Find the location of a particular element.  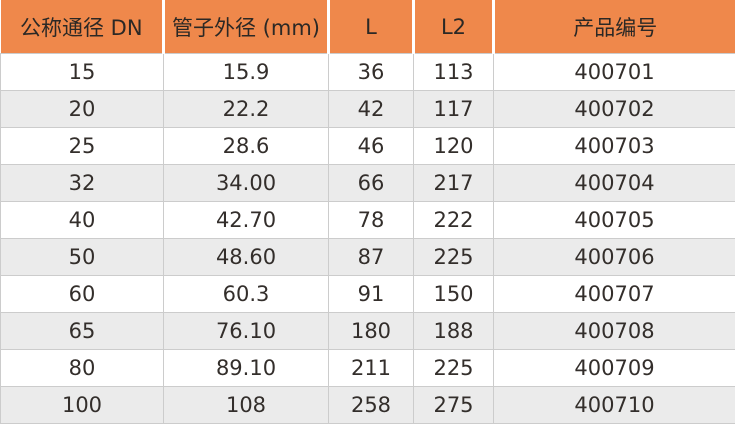

cell-dn: 25 is located at coordinates (82, 146).